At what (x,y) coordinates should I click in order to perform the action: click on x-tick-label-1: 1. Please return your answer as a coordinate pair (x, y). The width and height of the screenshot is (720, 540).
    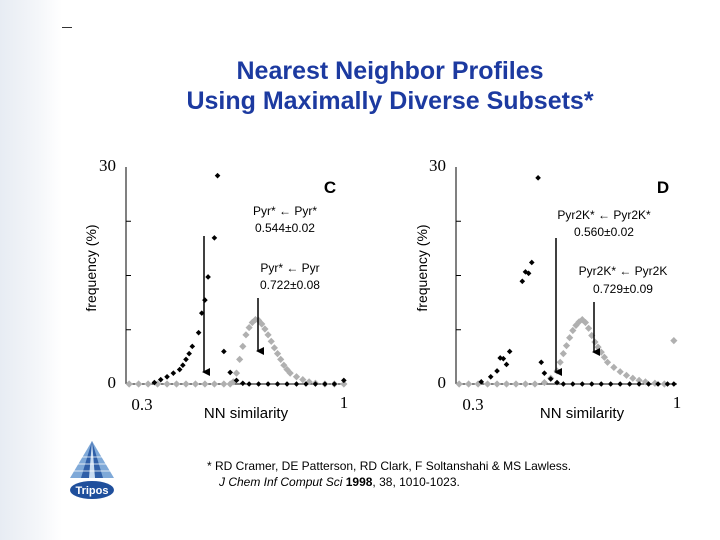
    Looking at the image, I should click on (677, 402).